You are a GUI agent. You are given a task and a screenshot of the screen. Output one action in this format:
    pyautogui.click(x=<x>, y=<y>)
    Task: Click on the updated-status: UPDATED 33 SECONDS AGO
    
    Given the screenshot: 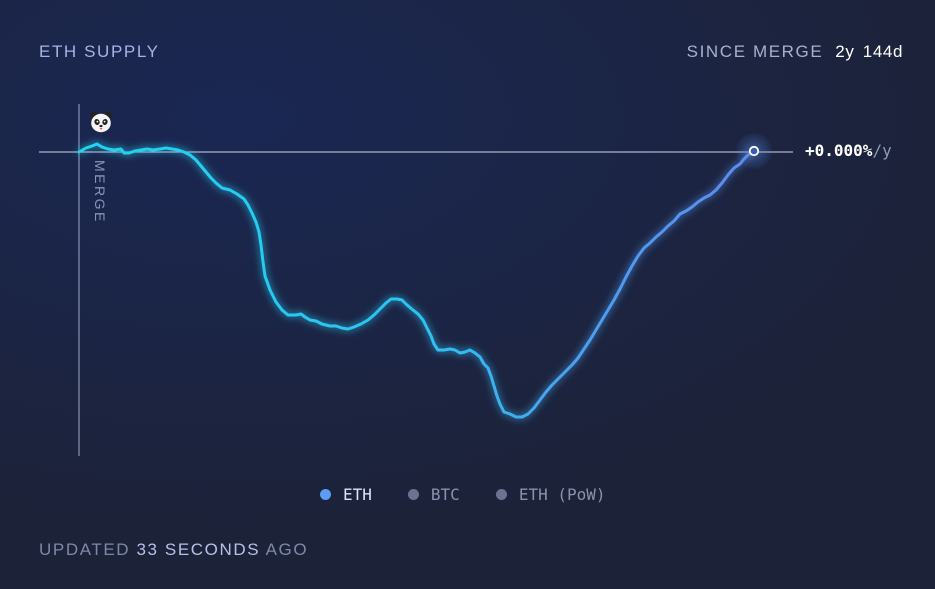 What is the action you would take?
    pyautogui.click(x=173, y=550)
    